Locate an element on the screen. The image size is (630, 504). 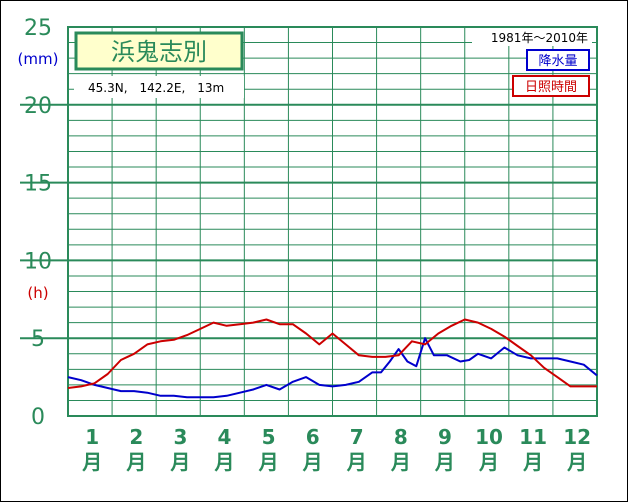
month-number-label: 6 is located at coordinates (313, 437).